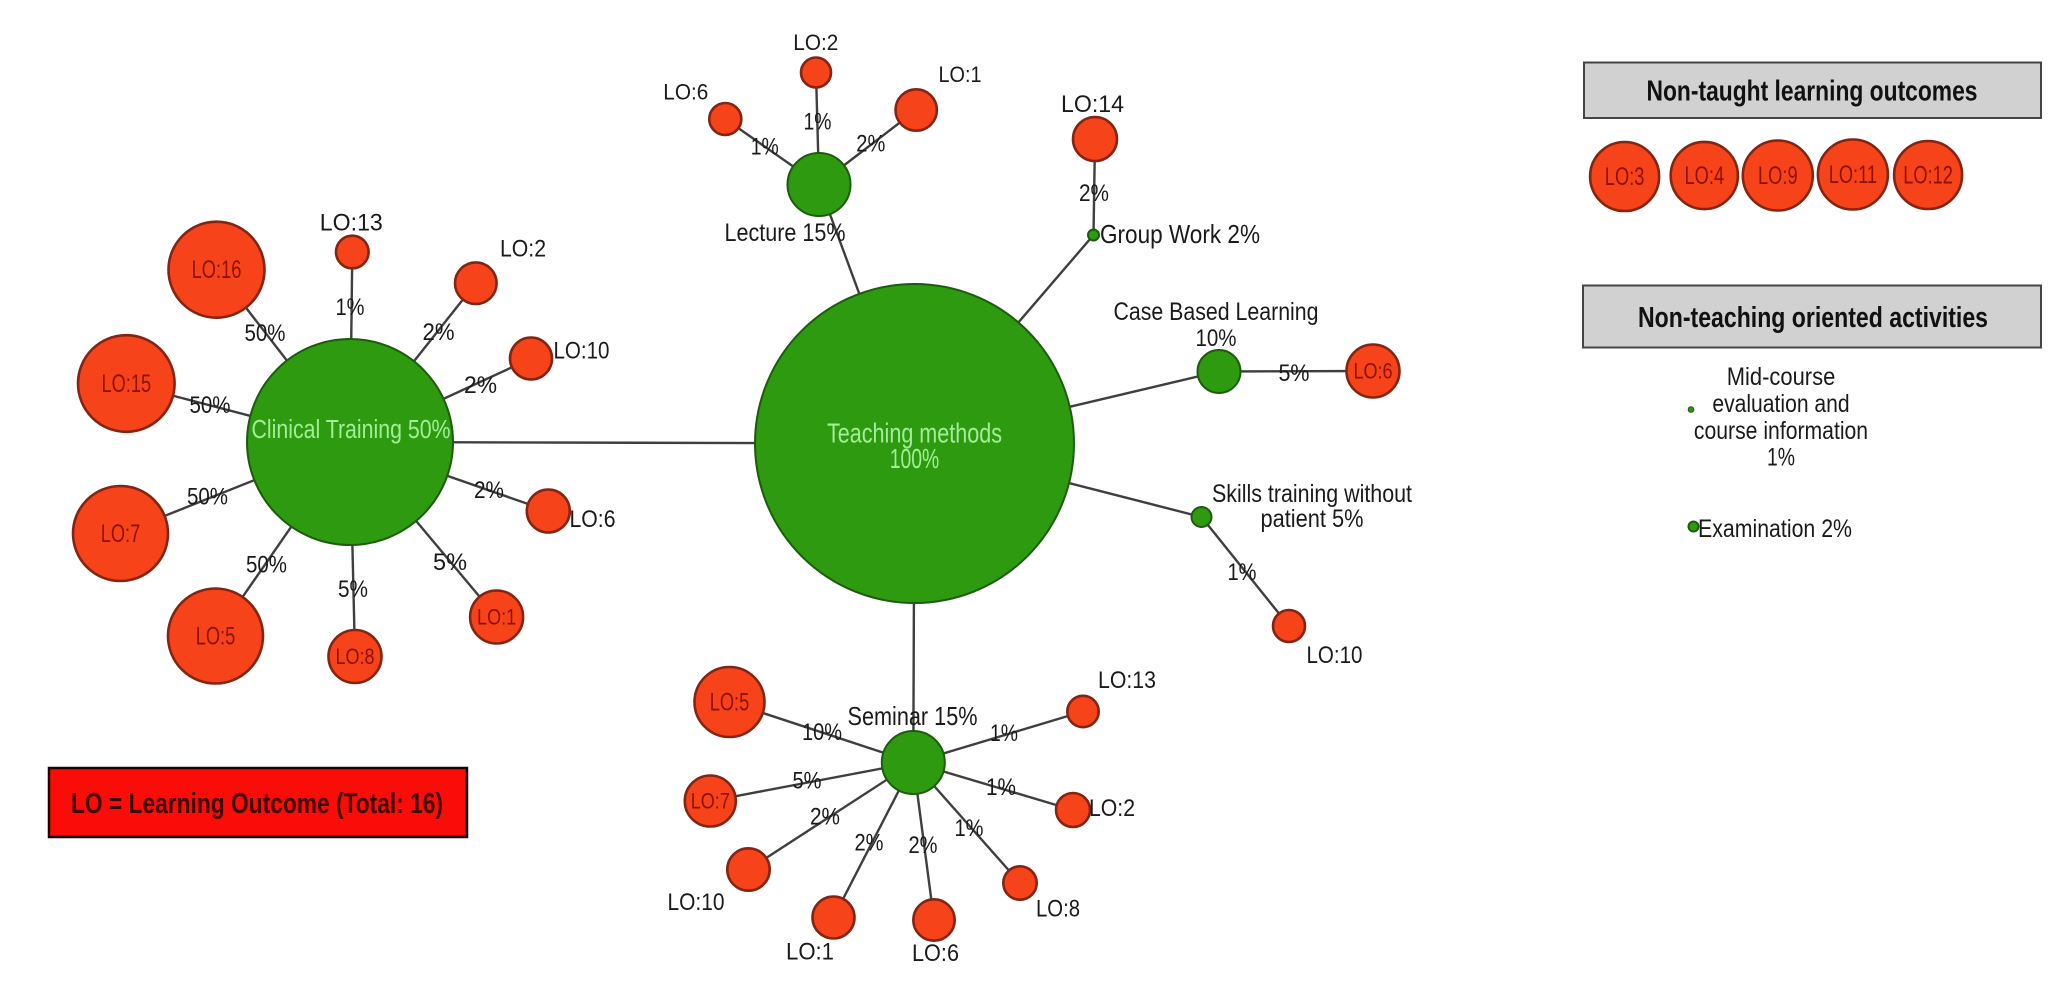 This screenshot has height=1001, width=2059. Describe the element at coordinates (1775, 529) in the screenshot. I see `svg-text: Examination 2%` at that location.